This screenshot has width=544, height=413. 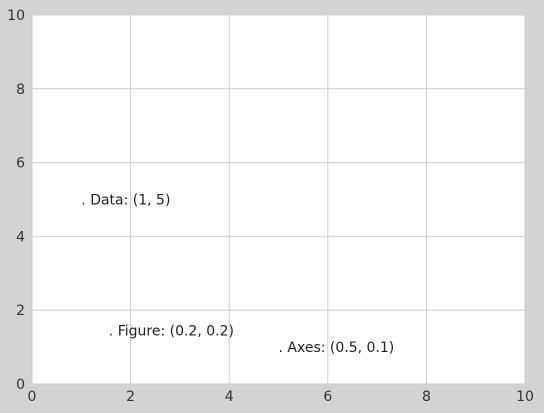 I want to click on x-tick-label: 4, so click(x=229, y=397).